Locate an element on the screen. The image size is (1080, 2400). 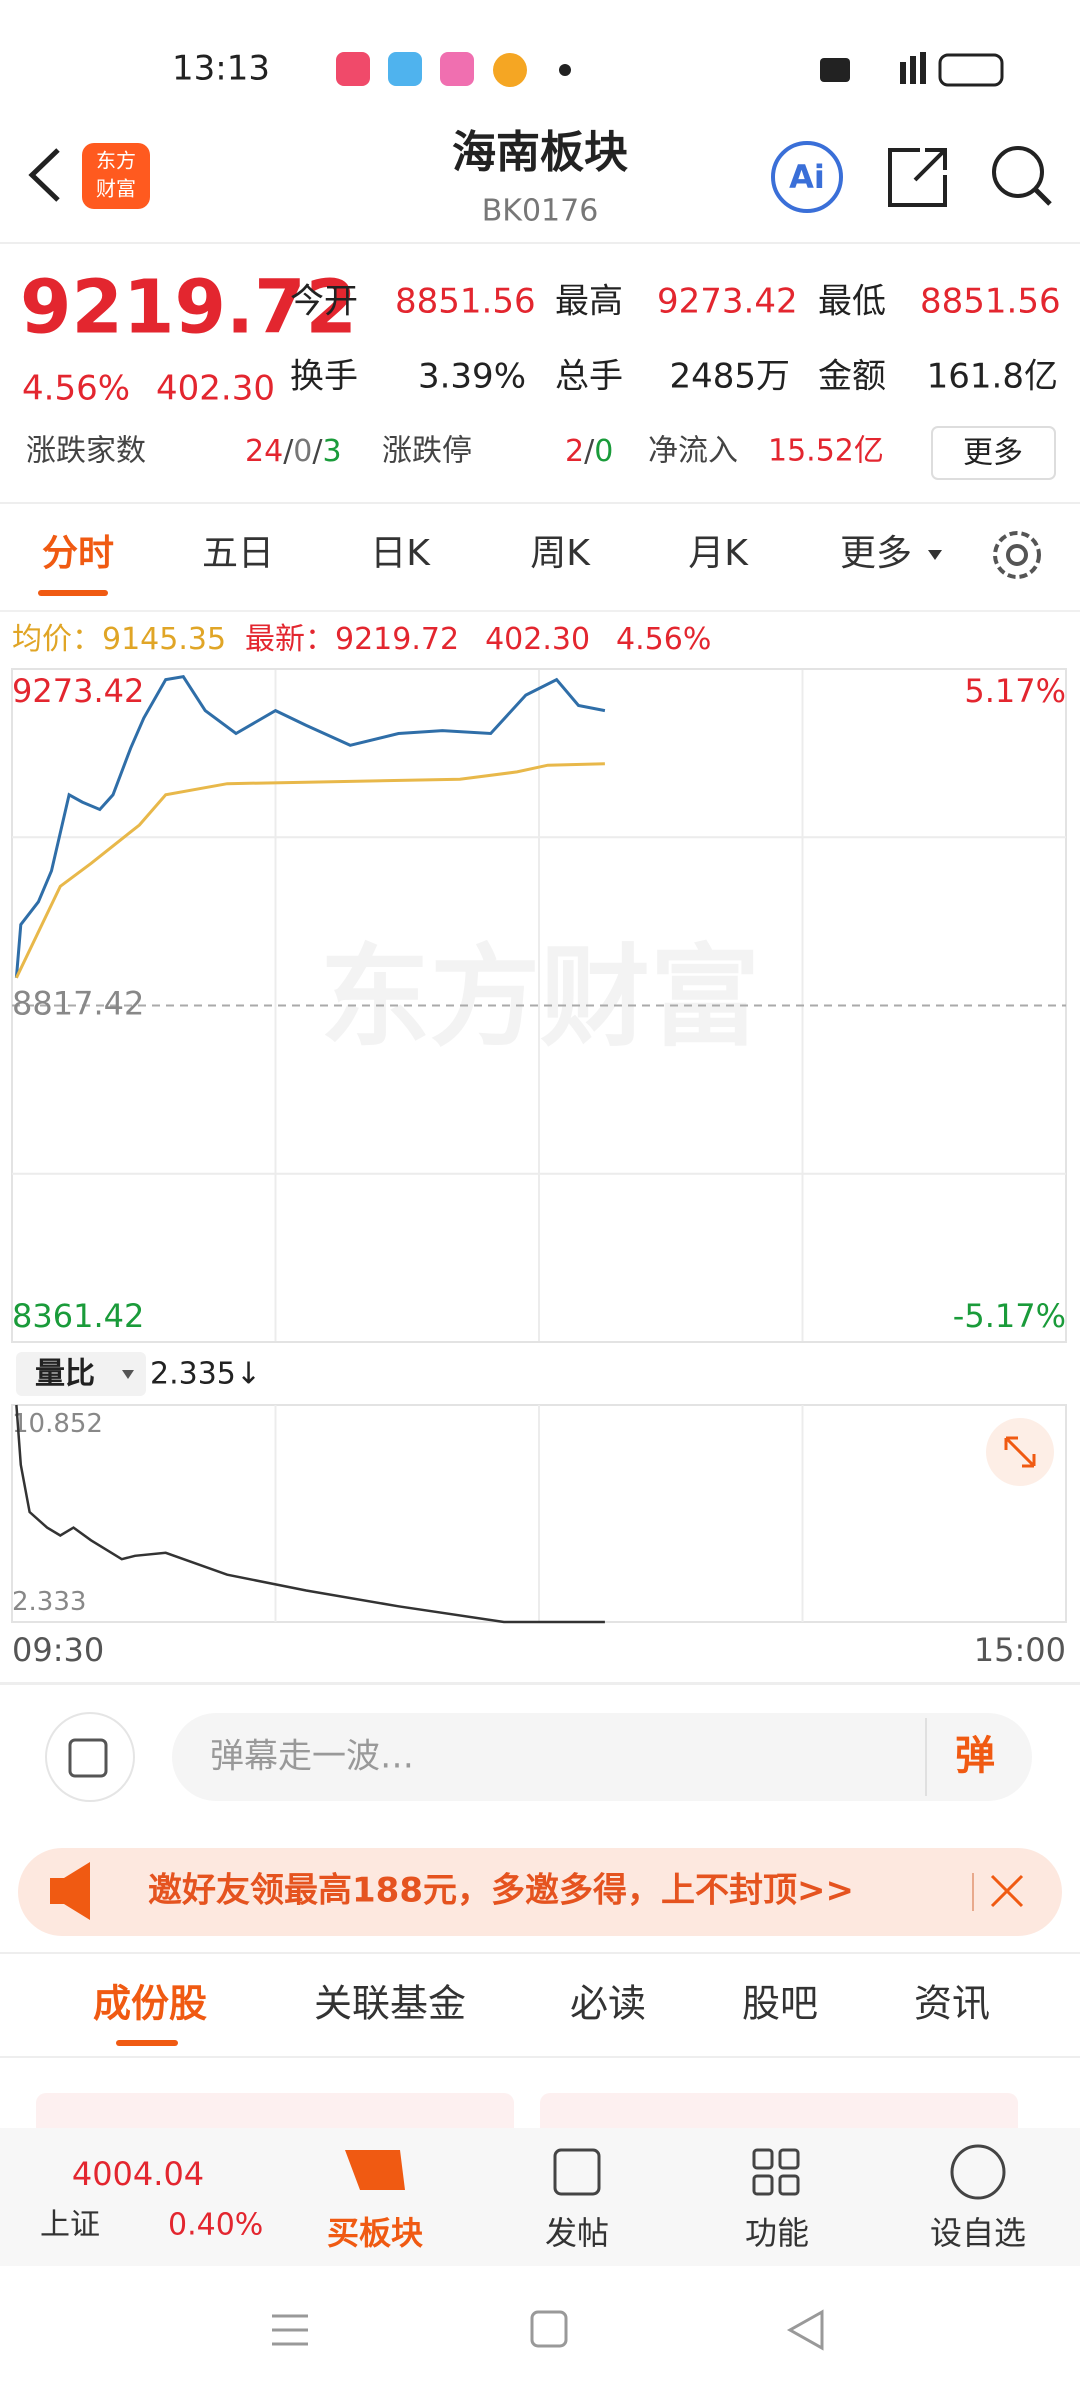
last-price: 9219.72 is located at coordinates (188, 308).